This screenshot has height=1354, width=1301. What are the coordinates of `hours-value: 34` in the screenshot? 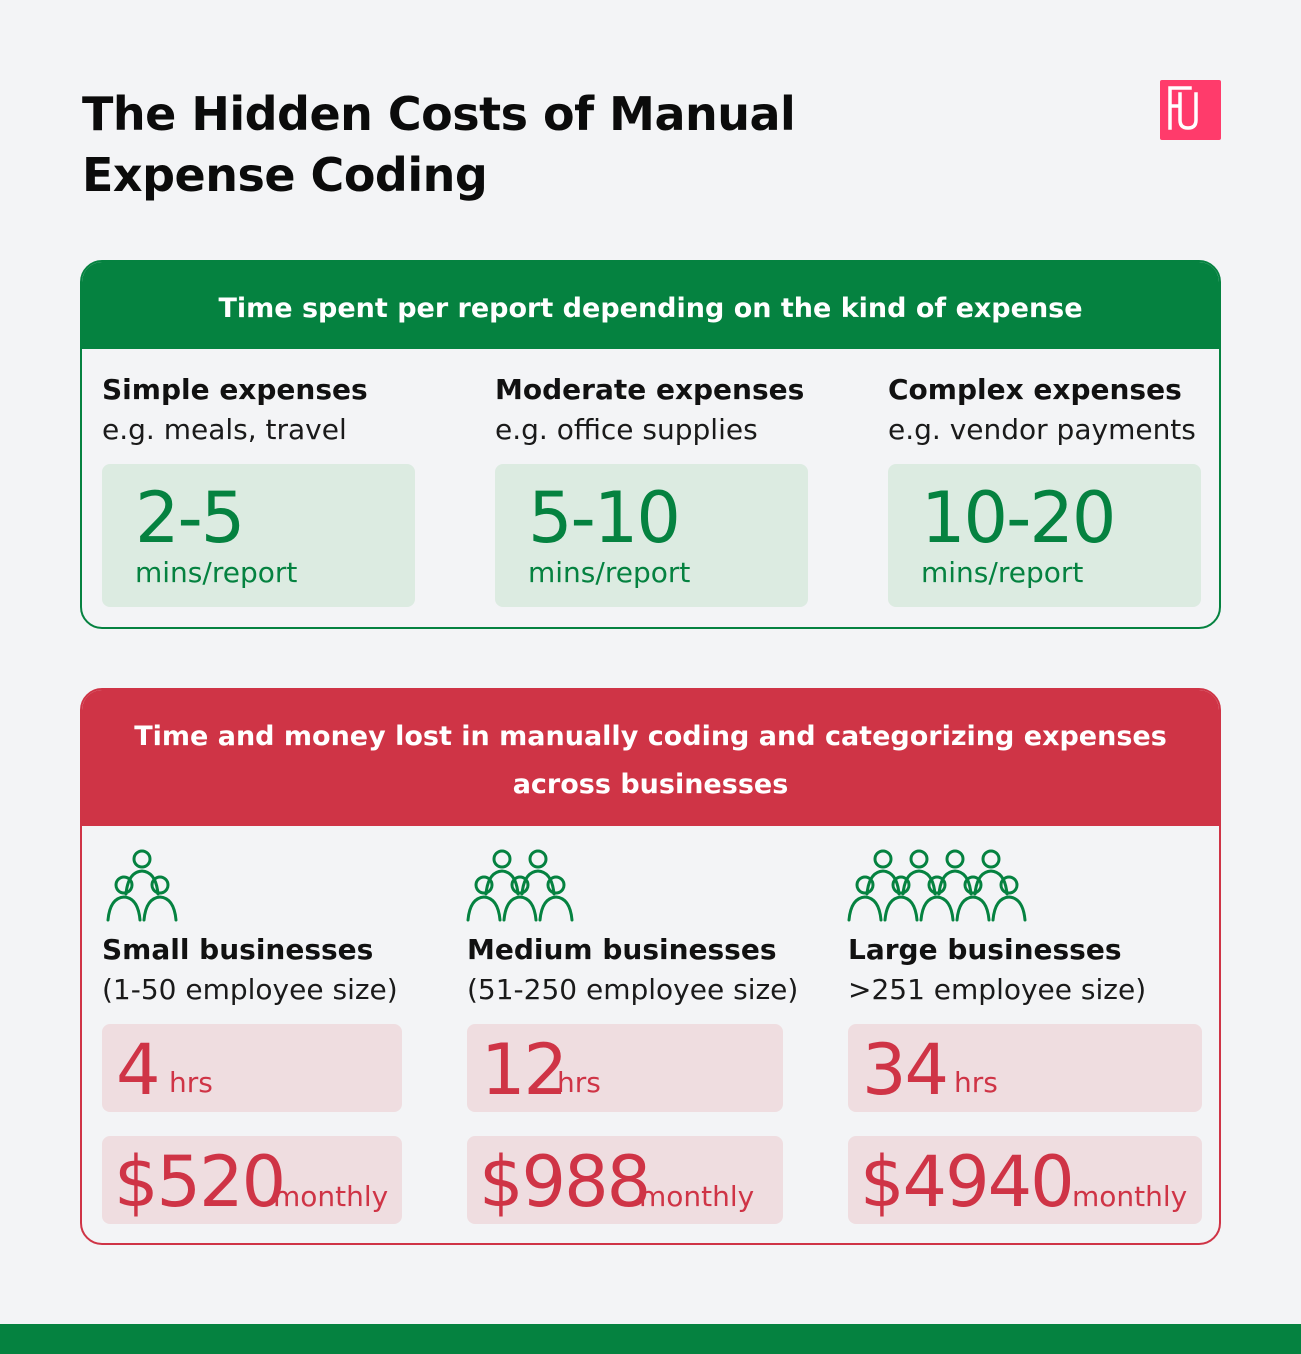 It's located at (905, 1070).